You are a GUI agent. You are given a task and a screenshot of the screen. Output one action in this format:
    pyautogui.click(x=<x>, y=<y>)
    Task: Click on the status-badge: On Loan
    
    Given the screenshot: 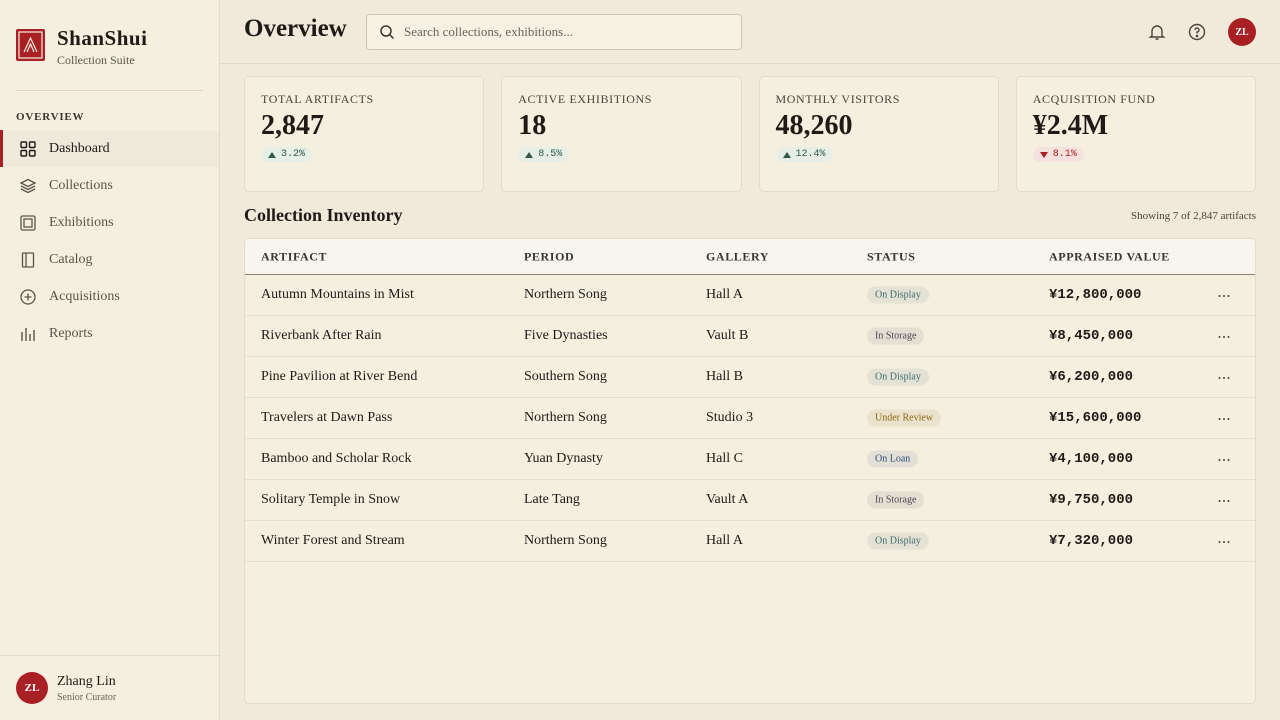 What is the action you would take?
    pyautogui.click(x=893, y=459)
    